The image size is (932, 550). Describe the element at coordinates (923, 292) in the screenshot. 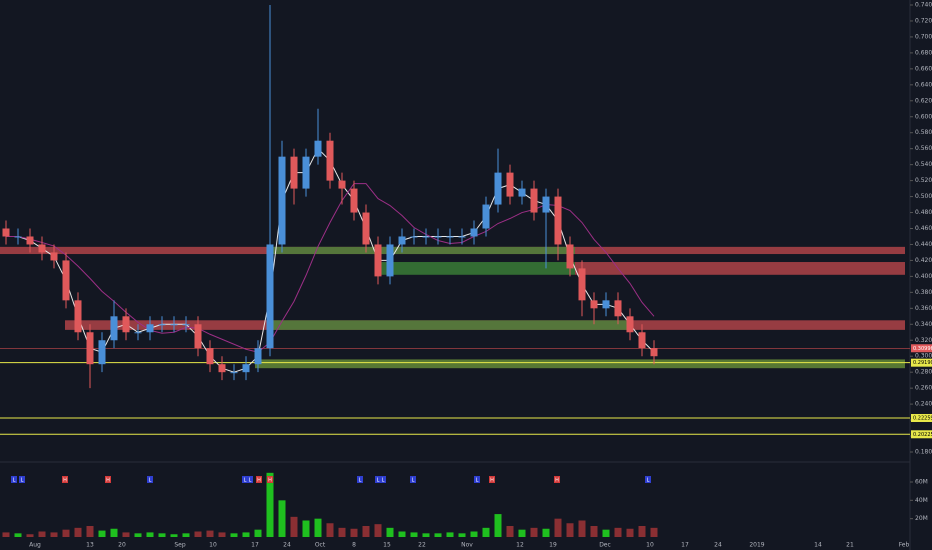

I see `y-tick-label: 0.38000` at that location.